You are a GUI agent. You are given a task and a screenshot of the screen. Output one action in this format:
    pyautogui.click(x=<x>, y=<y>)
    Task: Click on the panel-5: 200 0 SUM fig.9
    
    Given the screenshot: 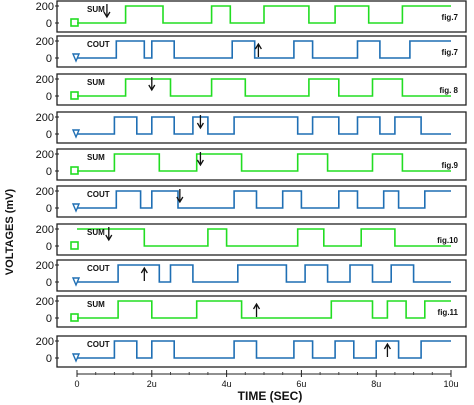 What is the action you would take?
    pyautogui.click(x=251, y=164)
    